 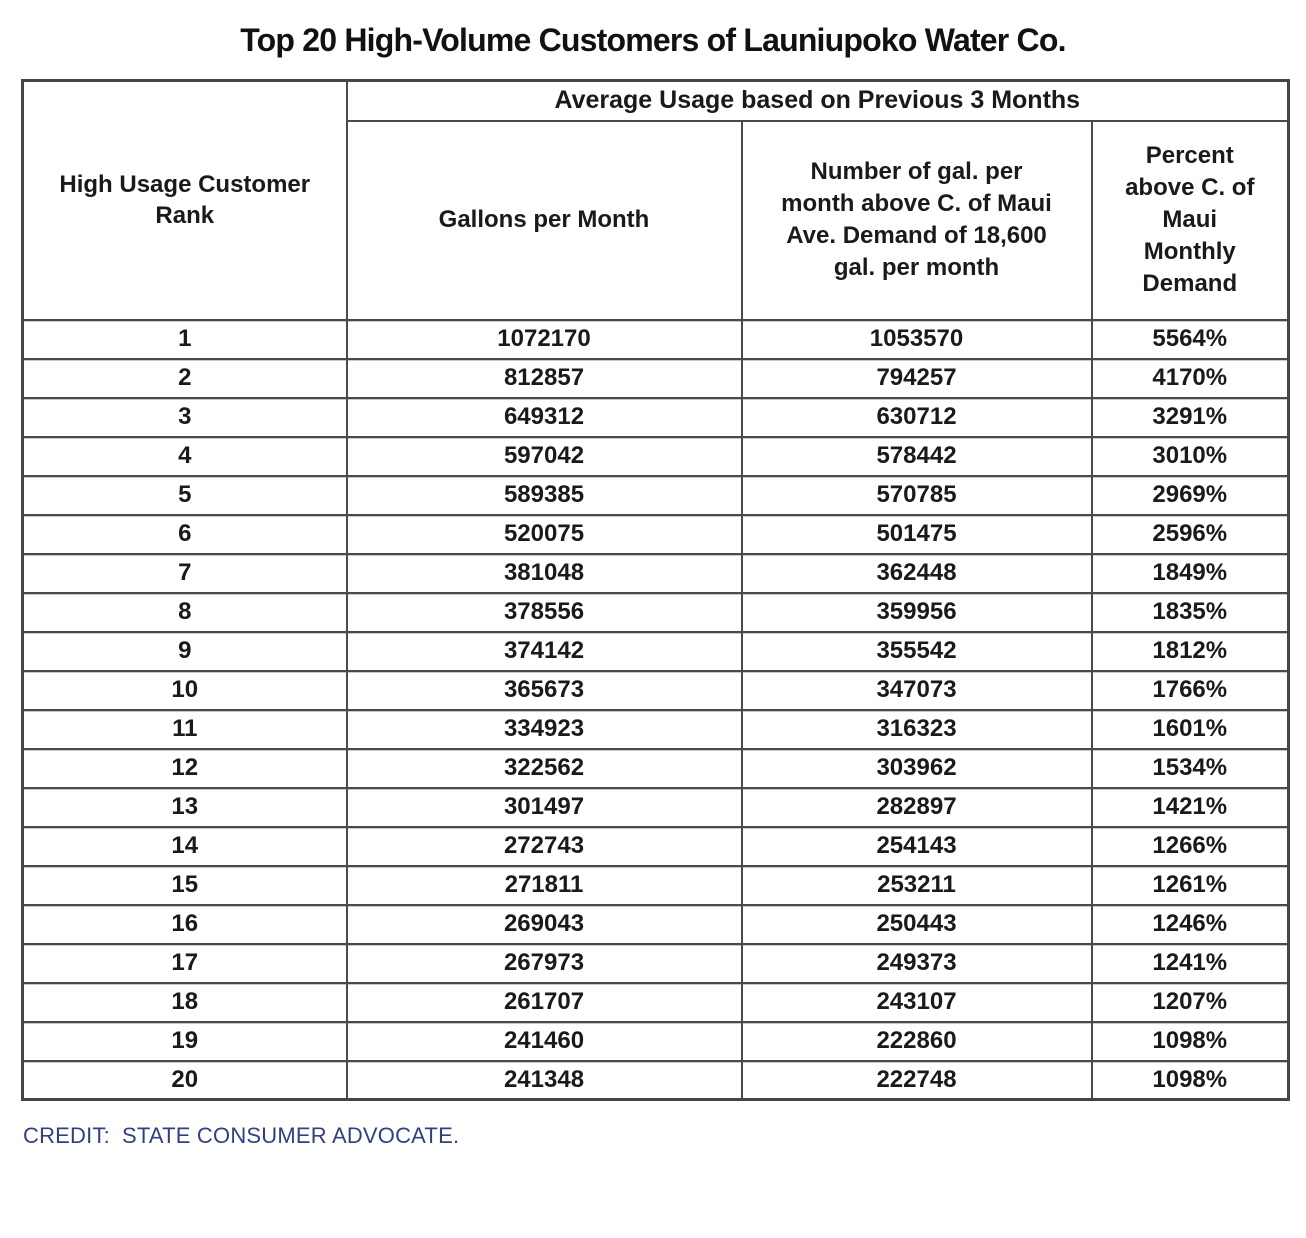 I want to click on table-row: 15 271811 253211 1261%, so click(x=655, y=885).